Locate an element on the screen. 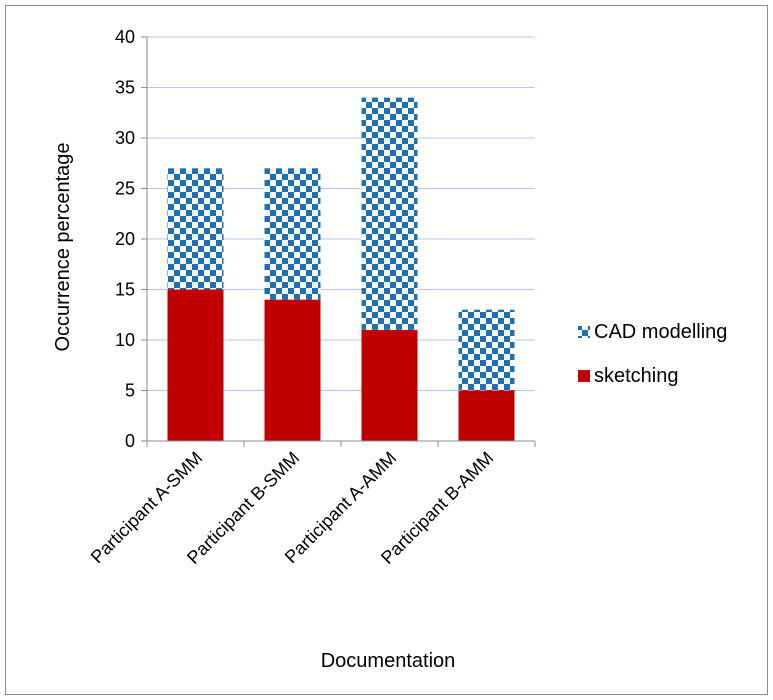  y-axis-title: Occurrence percentage is located at coordinates (63, 246).